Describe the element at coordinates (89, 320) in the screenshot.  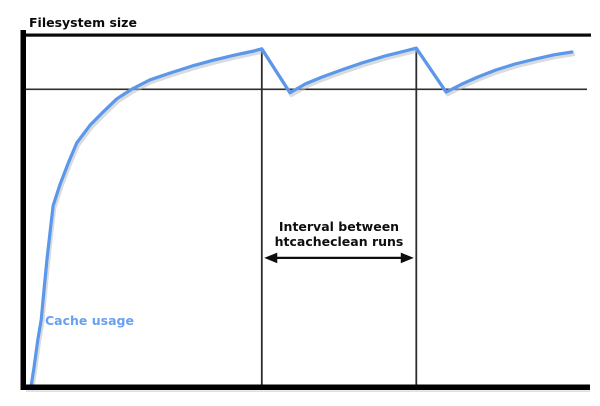
I see `cache-usage-label: Cache usage` at that location.